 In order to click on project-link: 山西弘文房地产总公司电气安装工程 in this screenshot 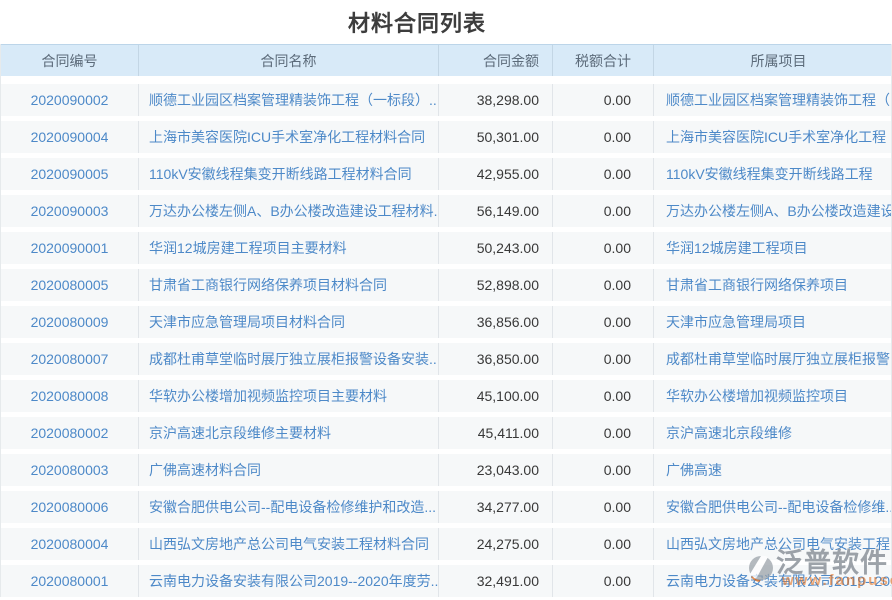, I will do `click(778, 544)`.